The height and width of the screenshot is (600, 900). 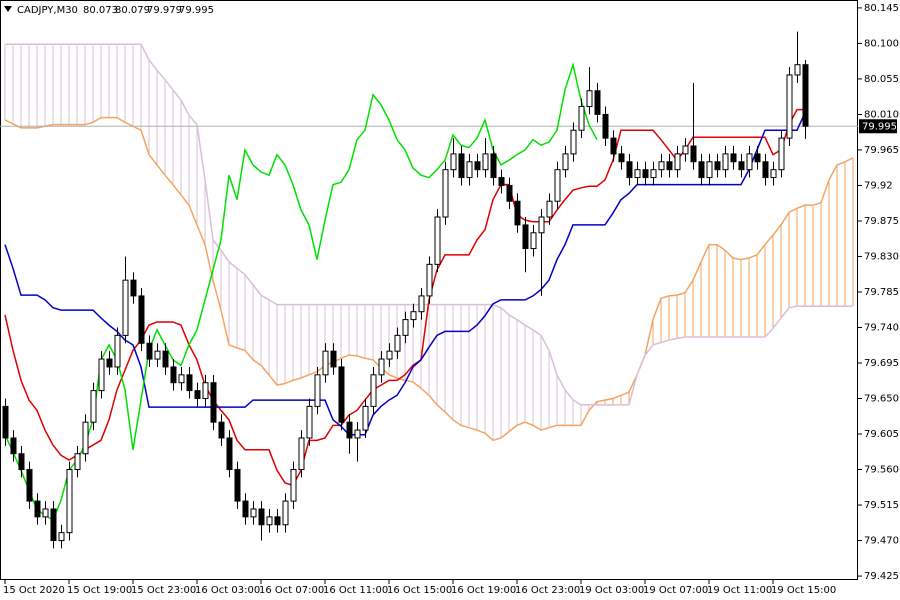 What do you see at coordinates (881, 43) in the screenshot?
I see `y-tick-label: 80.100` at bounding box center [881, 43].